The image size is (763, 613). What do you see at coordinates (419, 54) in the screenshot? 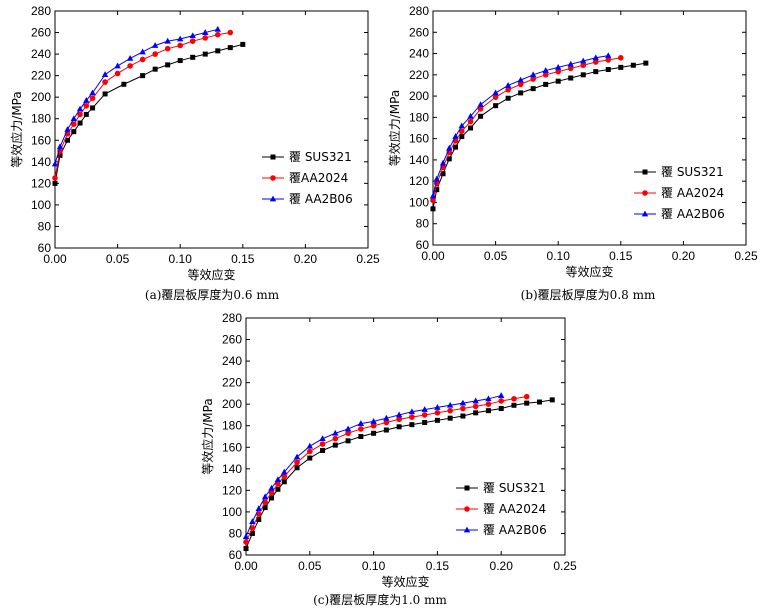
I see `y-tick-label: 240` at bounding box center [419, 54].